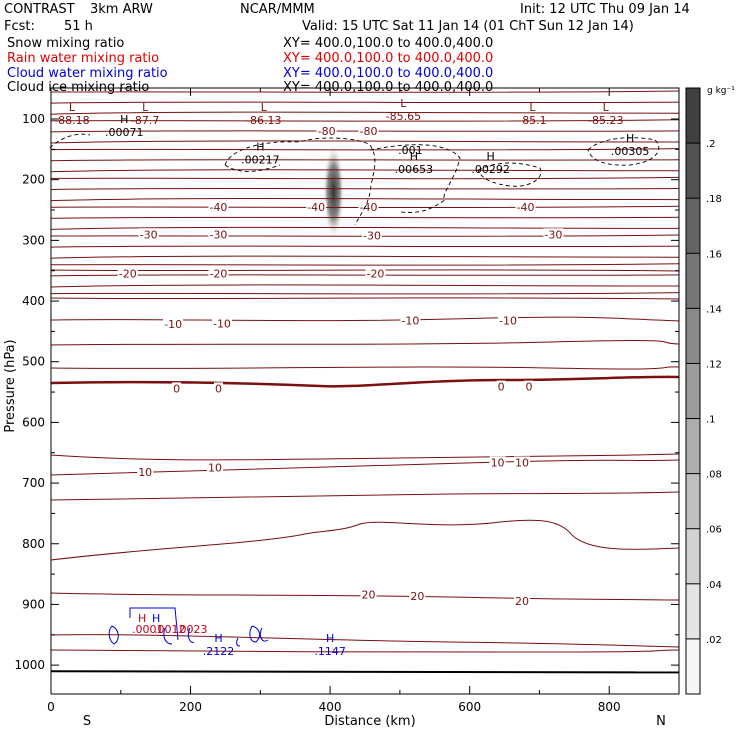 The height and width of the screenshot is (740, 740). What do you see at coordinates (714, 640) in the screenshot?
I see `colorbar-tick-label: .02` at bounding box center [714, 640].